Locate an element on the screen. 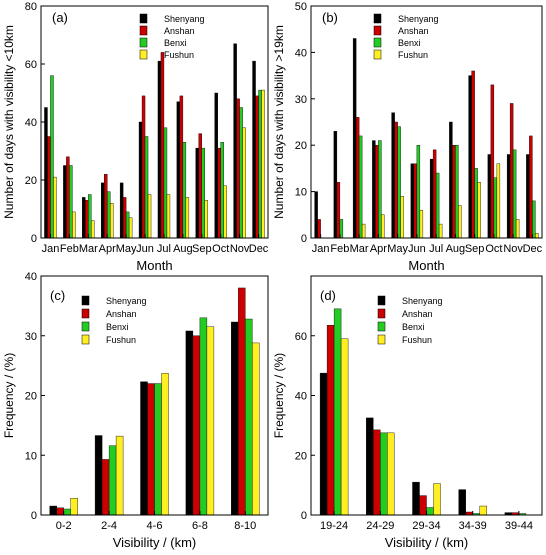  panel-label: (b) is located at coordinates (330, 17).